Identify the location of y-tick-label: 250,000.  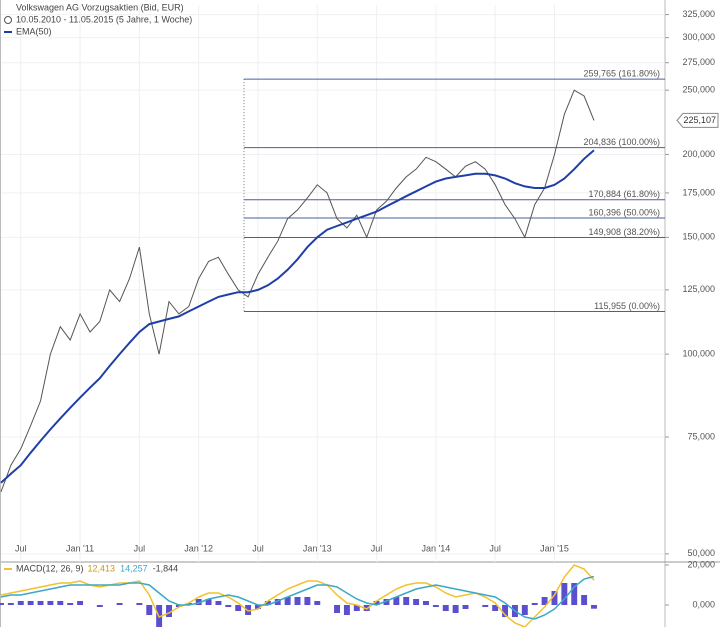
(698, 90).